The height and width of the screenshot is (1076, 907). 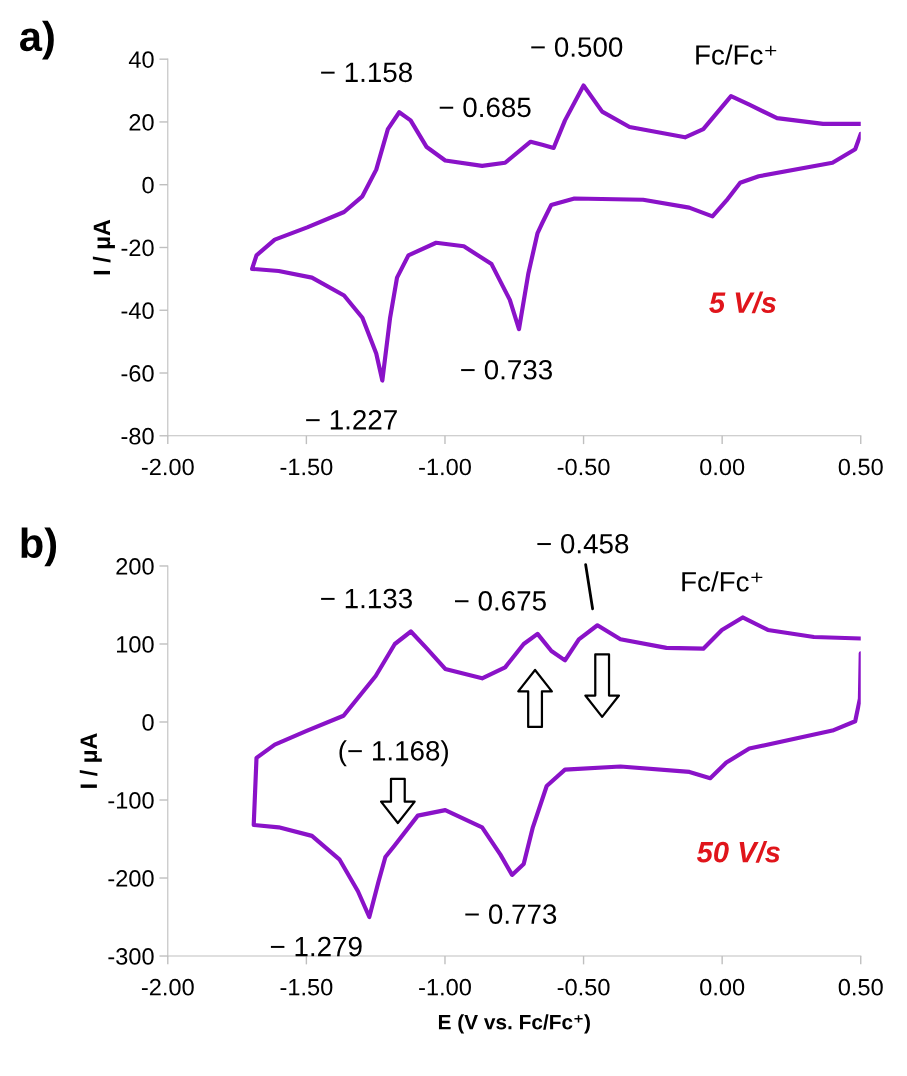 What do you see at coordinates (506, 369) in the screenshot?
I see `annotation: − 0.733` at bounding box center [506, 369].